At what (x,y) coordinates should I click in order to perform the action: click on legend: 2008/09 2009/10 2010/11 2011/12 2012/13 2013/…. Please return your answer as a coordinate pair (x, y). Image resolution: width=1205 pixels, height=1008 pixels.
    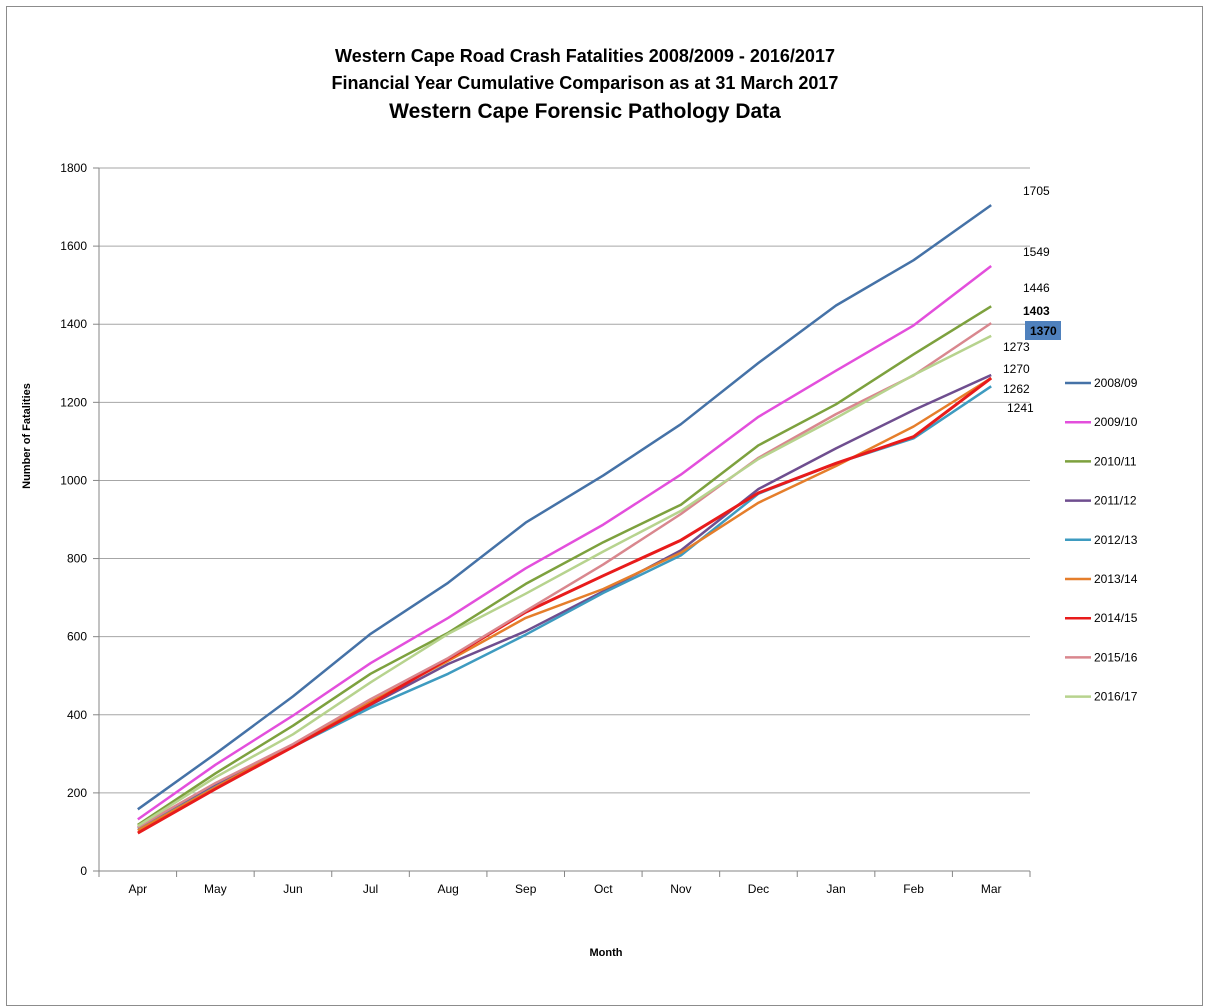
    Looking at the image, I should click on (1101, 540).